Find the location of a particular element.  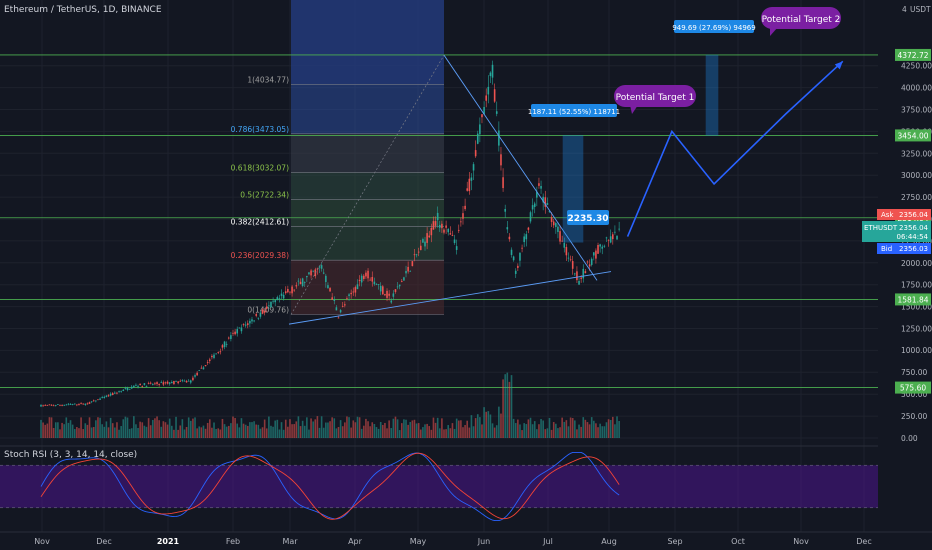

level-tag: 1581.84 is located at coordinates (913, 299).